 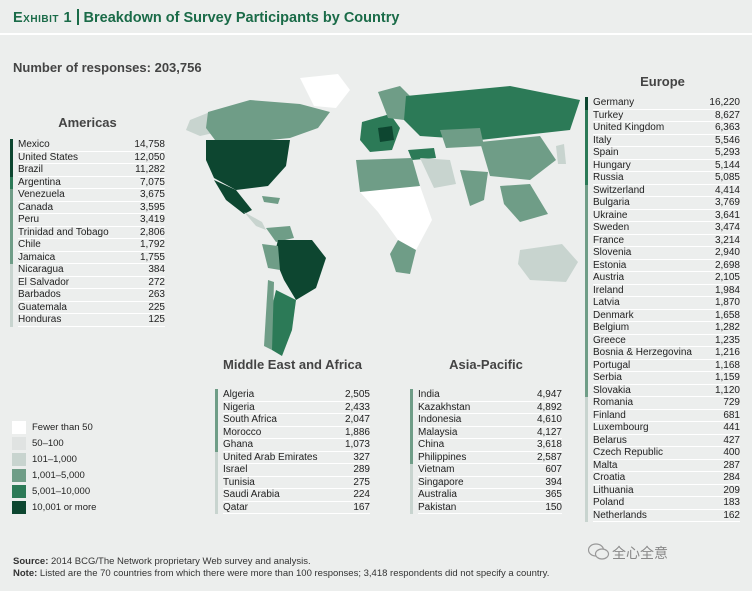 What do you see at coordinates (727, 152) in the screenshot?
I see `country-value: 5,293` at bounding box center [727, 152].